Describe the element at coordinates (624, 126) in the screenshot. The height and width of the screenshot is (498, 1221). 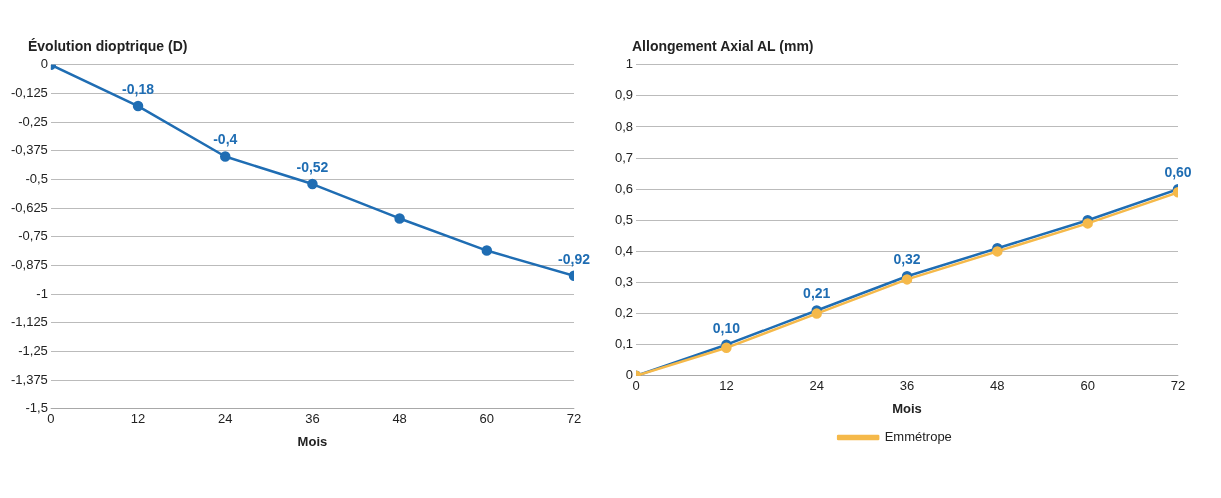
I see `y-tick-label: 0,8` at that location.